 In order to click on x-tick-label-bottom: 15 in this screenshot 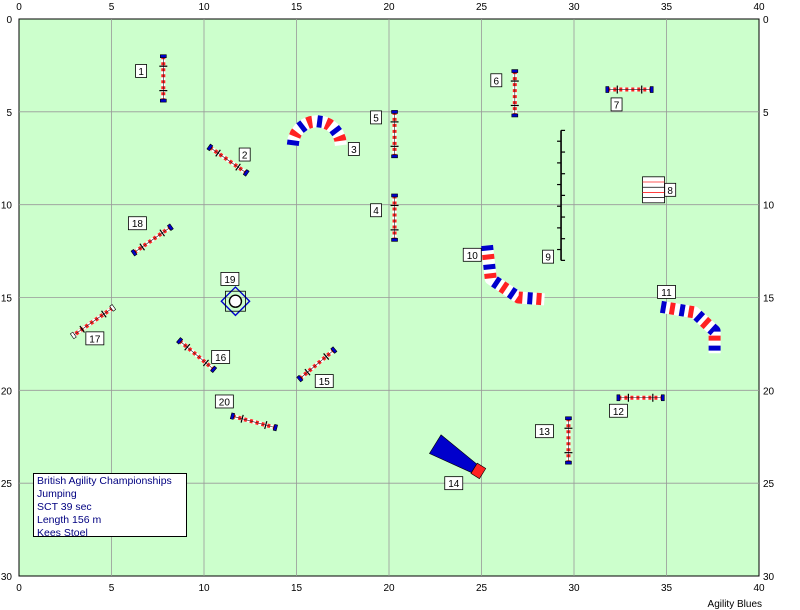, I will do `click(297, 588)`.